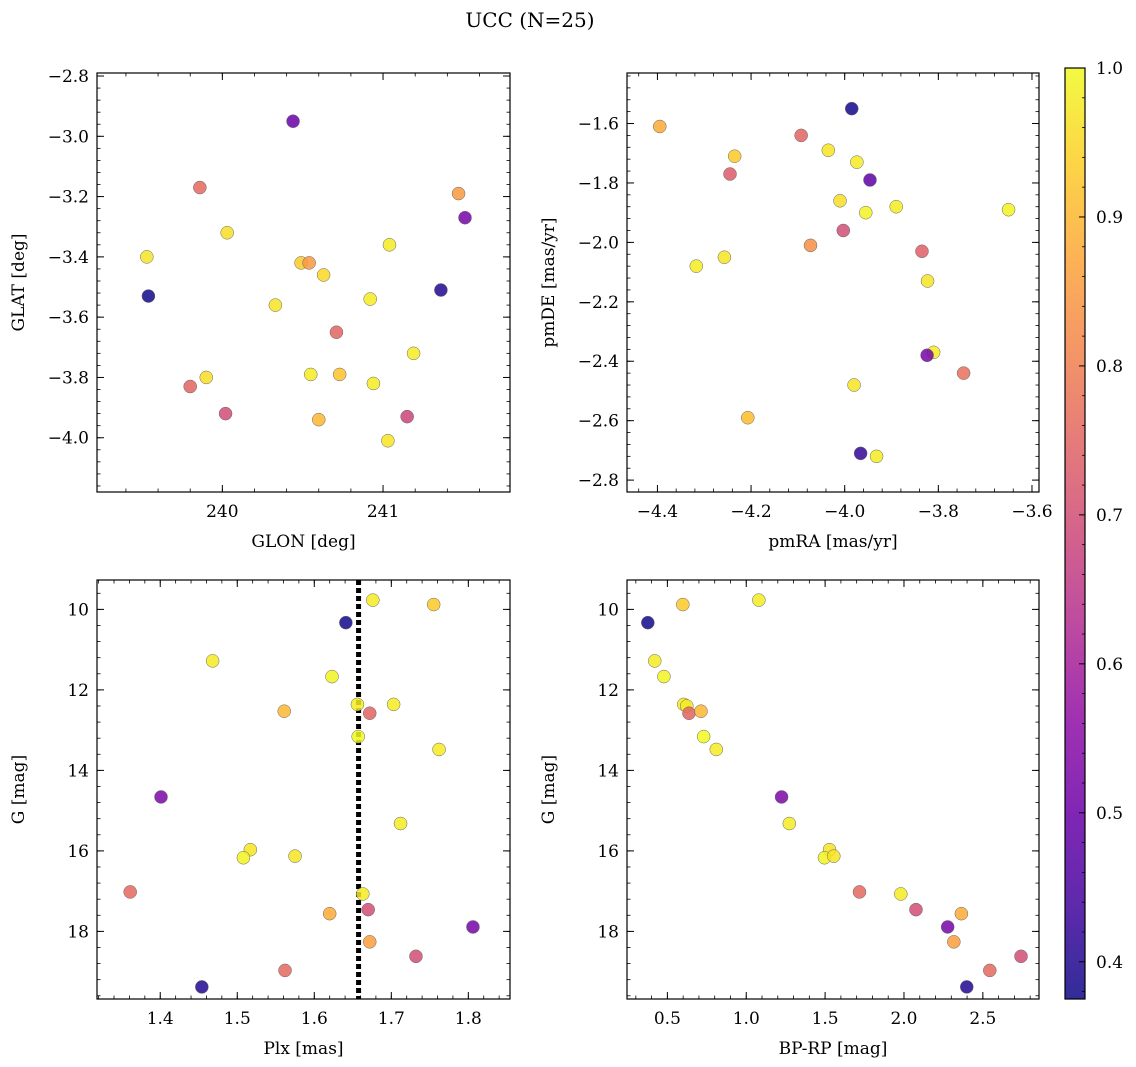  What do you see at coordinates (1109, 963) in the screenshot?
I see `colorbar-tick-label: 0.4` at bounding box center [1109, 963].